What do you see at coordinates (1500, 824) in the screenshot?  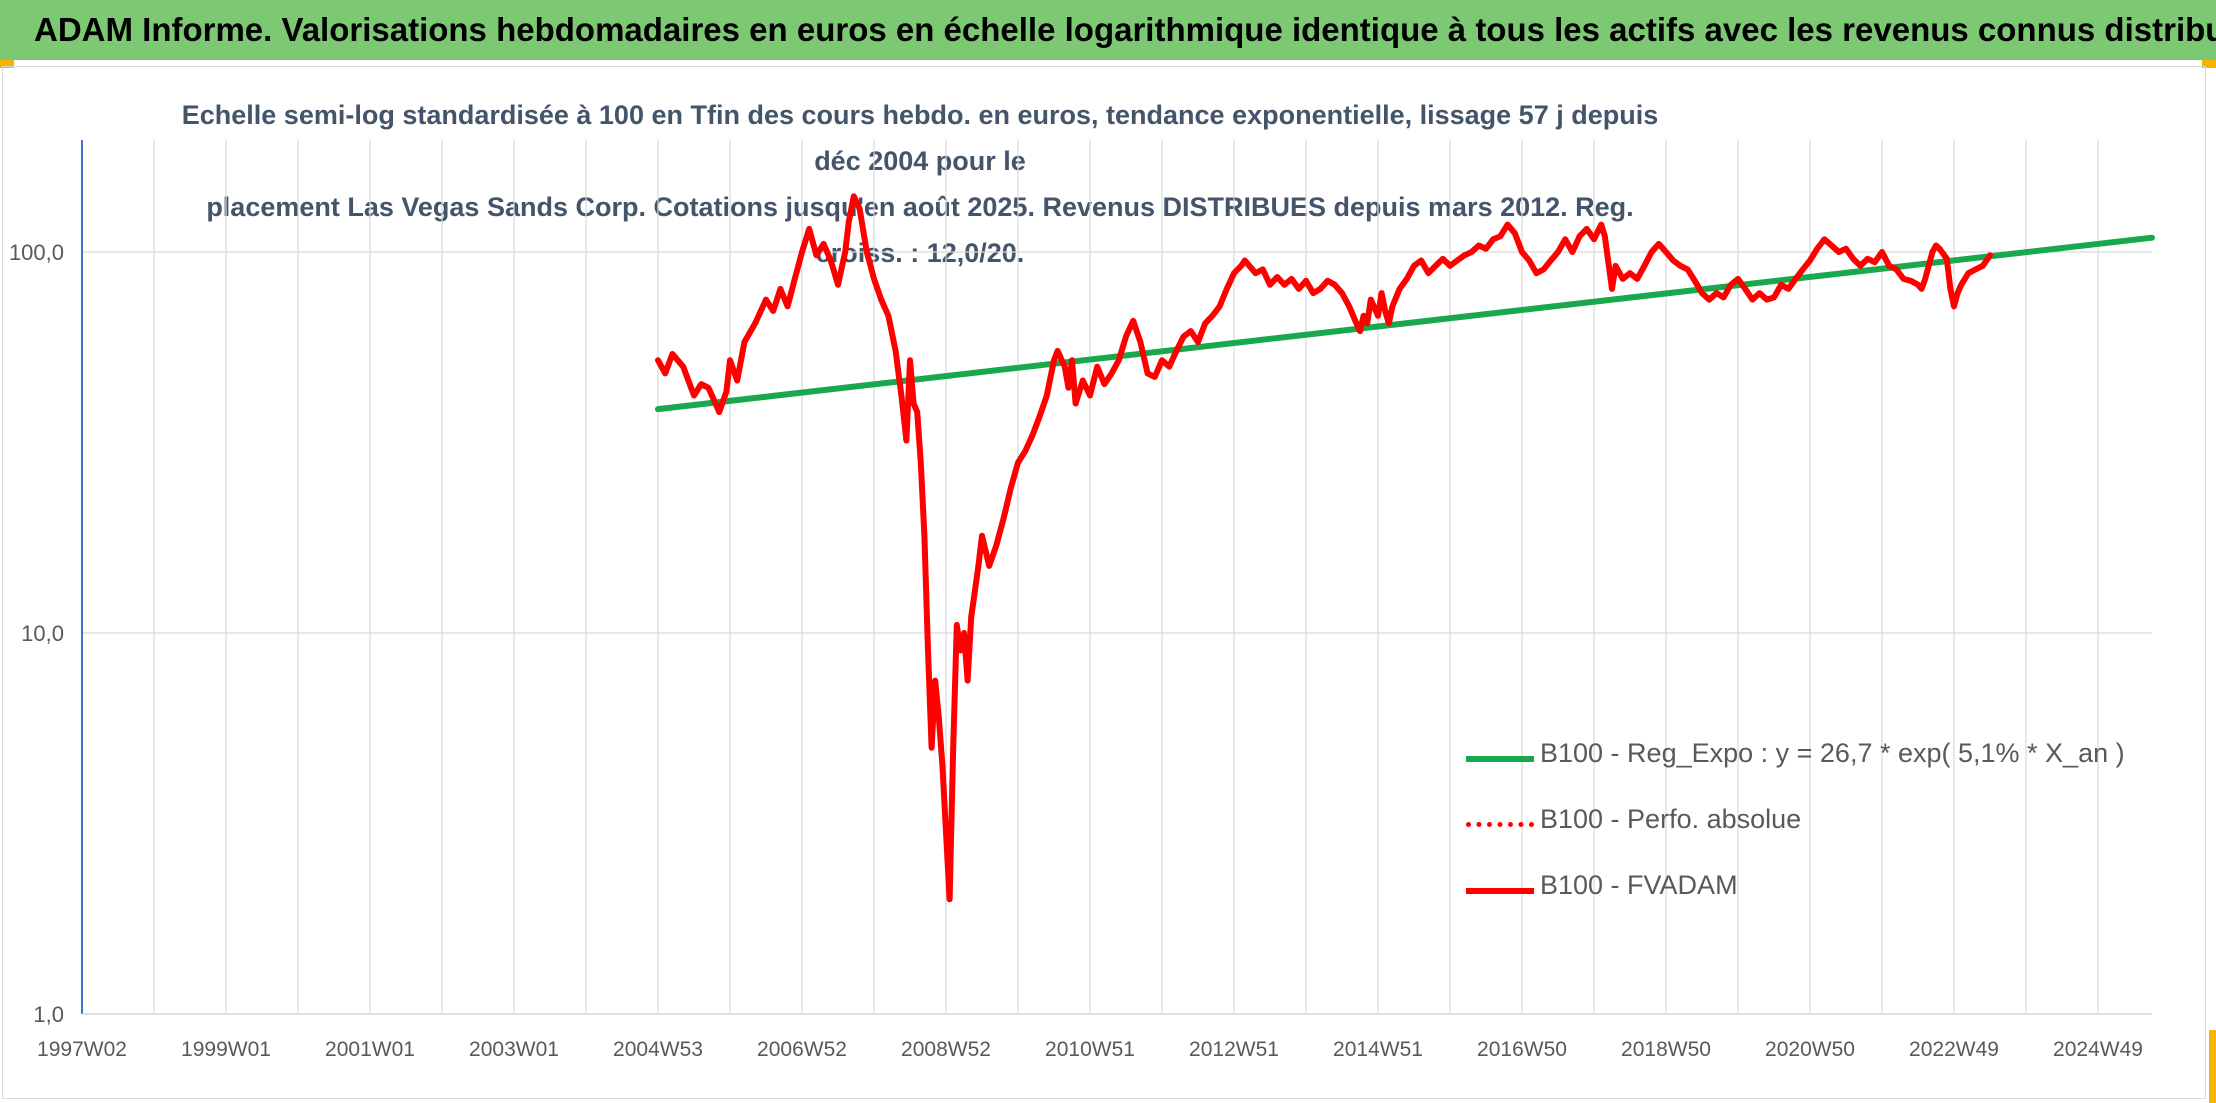 I see `legend-swatch-perfo` at bounding box center [1500, 824].